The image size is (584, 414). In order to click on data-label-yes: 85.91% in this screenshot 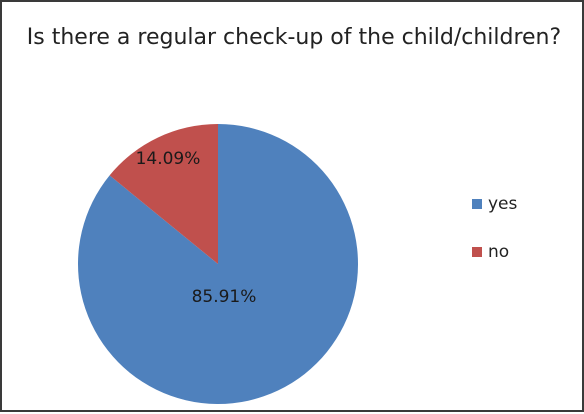, I will do `click(224, 297)`.